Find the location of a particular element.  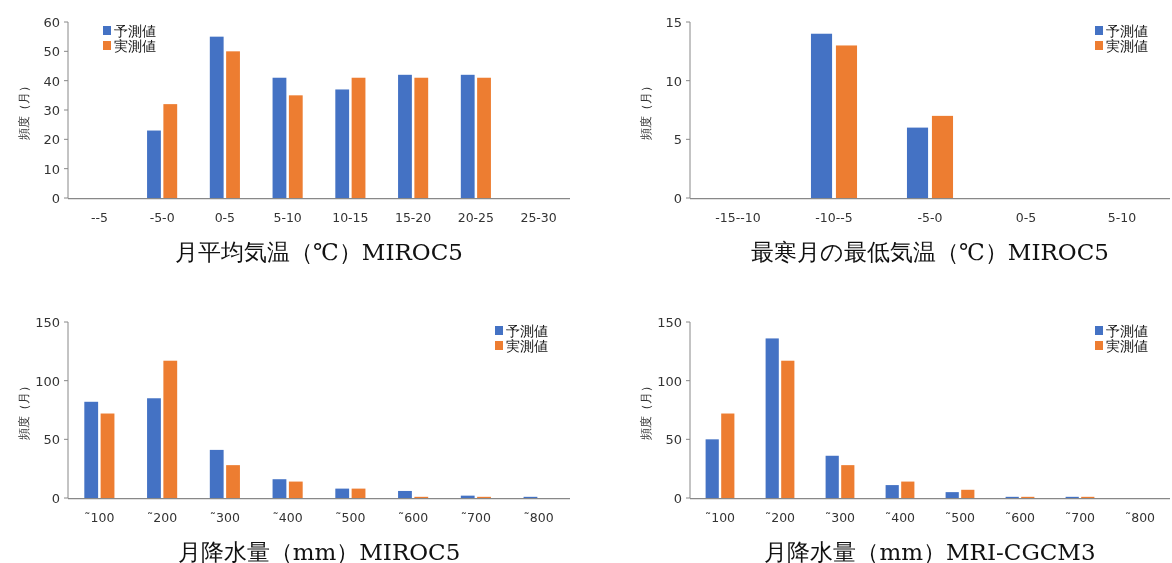

x-axis-title: 月平均気温（℃）MIROC5 is located at coordinates (319, 252).